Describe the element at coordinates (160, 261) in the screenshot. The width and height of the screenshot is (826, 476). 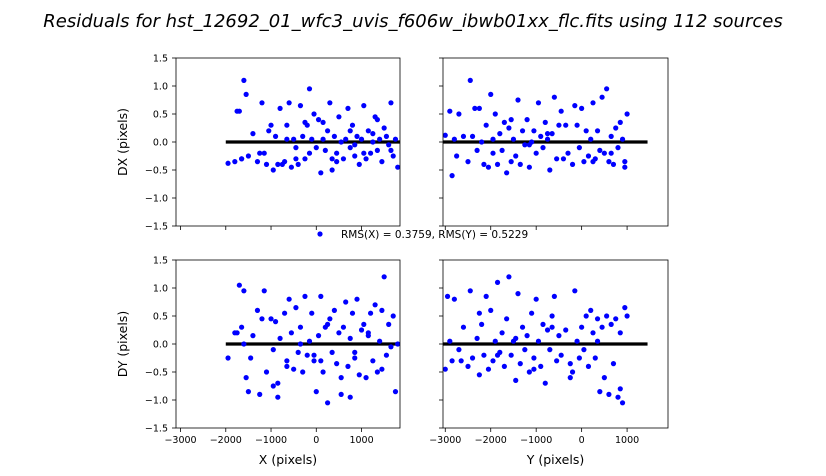
I see `y-tick-label: 1.5` at that location.